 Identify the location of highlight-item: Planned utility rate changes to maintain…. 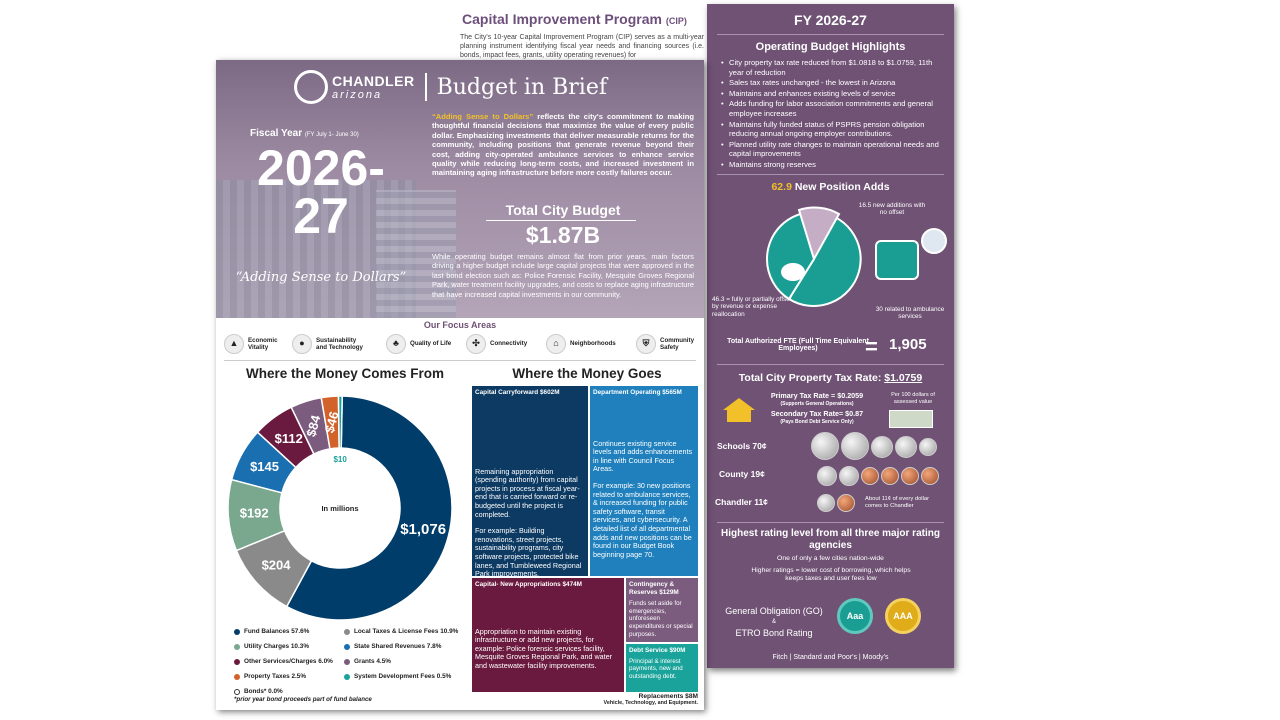
(832, 149).